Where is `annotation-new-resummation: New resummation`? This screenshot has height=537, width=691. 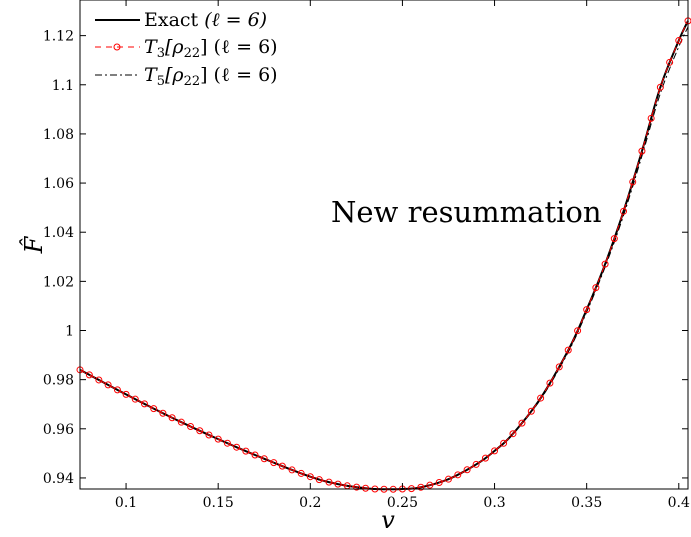
annotation-new-resummation: New resummation is located at coordinates (466, 212).